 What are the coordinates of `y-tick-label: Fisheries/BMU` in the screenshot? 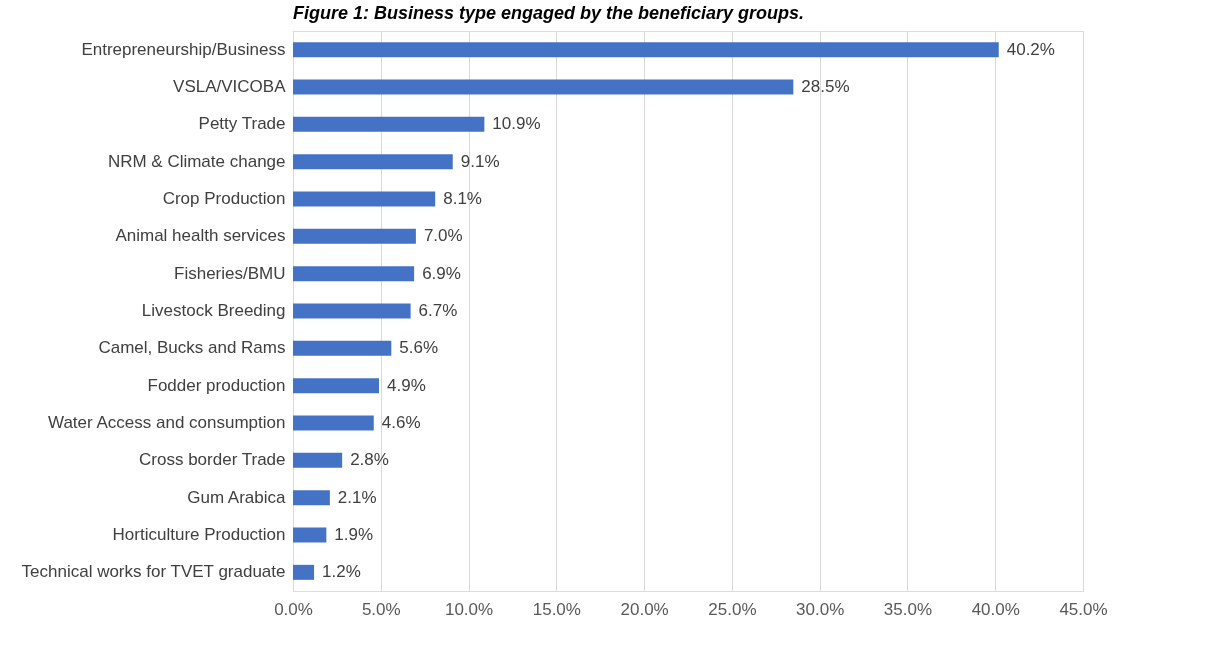 It's located at (230, 273).